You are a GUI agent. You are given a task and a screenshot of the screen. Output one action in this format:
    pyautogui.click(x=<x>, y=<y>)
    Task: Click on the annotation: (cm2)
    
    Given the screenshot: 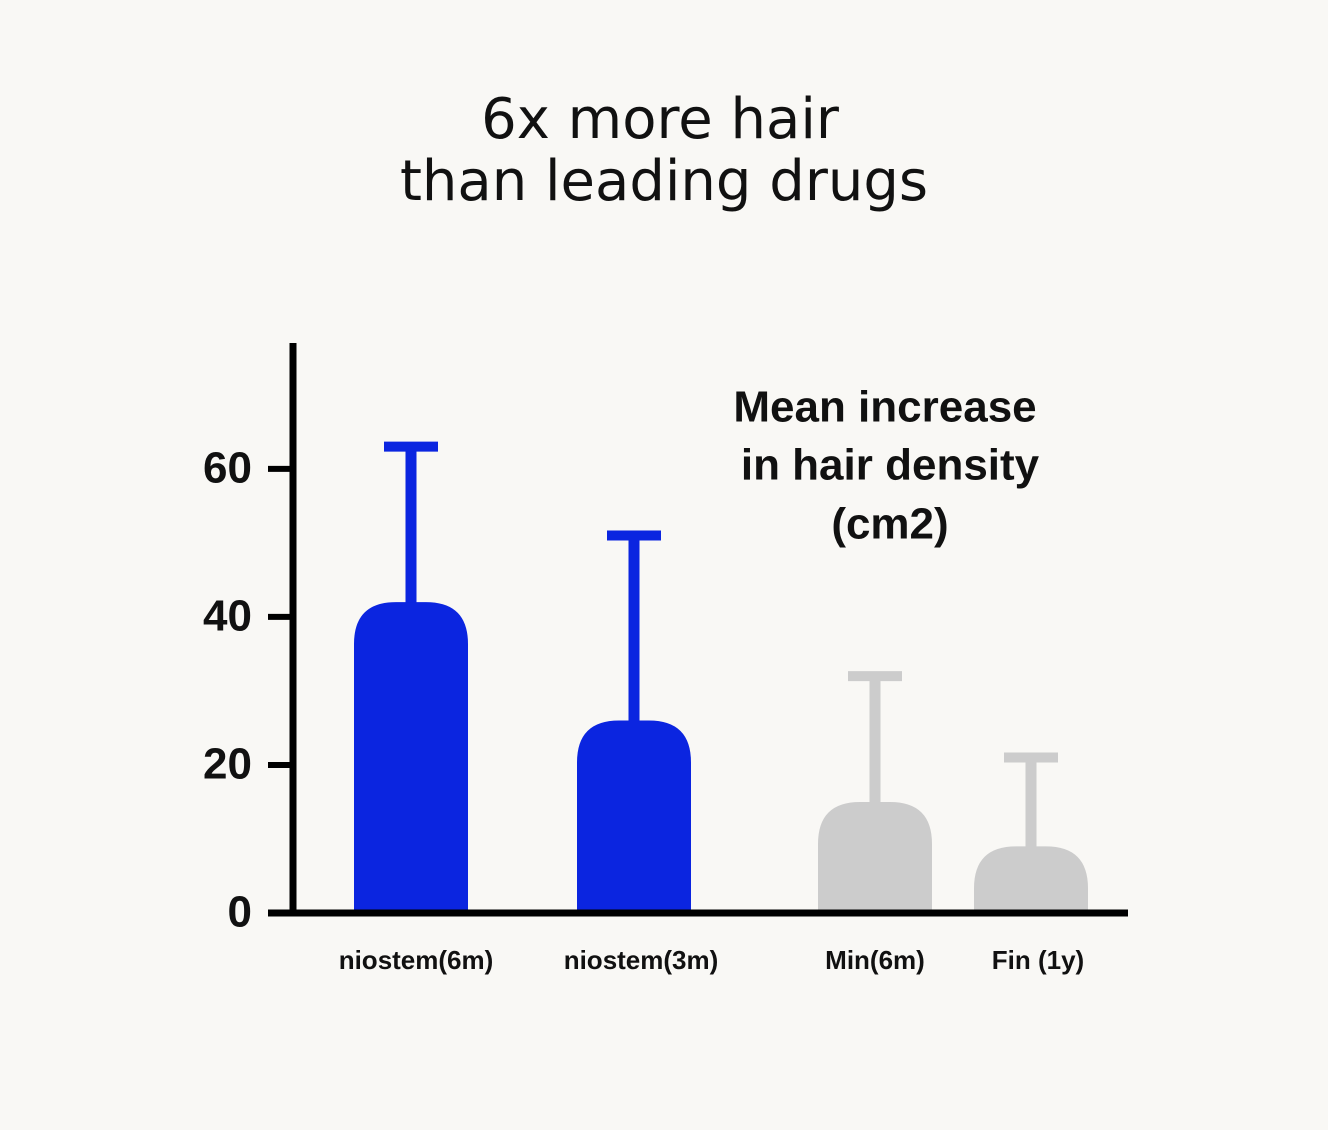 What is the action you would take?
    pyautogui.click(x=889, y=524)
    